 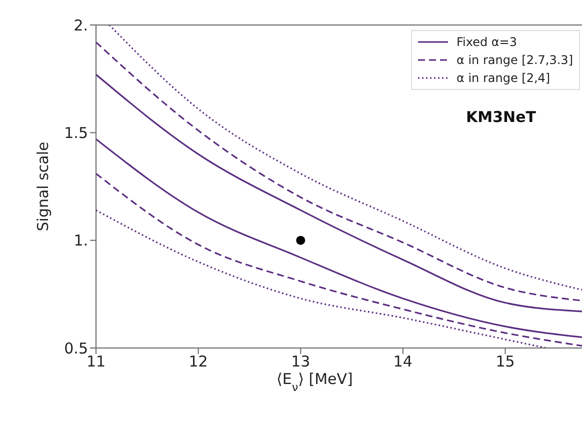 I want to click on y-axis-title: Signal scale, so click(x=43, y=187).